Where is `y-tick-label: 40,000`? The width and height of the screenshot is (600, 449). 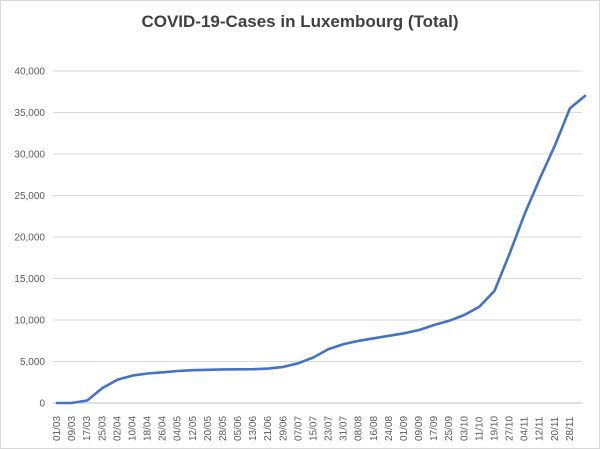 y-tick-label: 40,000 is located at coordinates (29, 72).